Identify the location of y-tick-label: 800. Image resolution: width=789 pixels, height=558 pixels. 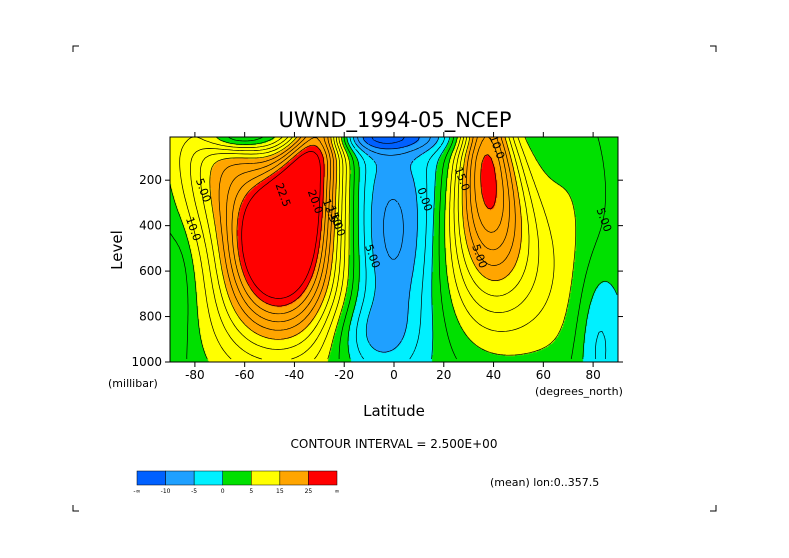
(150, 317).